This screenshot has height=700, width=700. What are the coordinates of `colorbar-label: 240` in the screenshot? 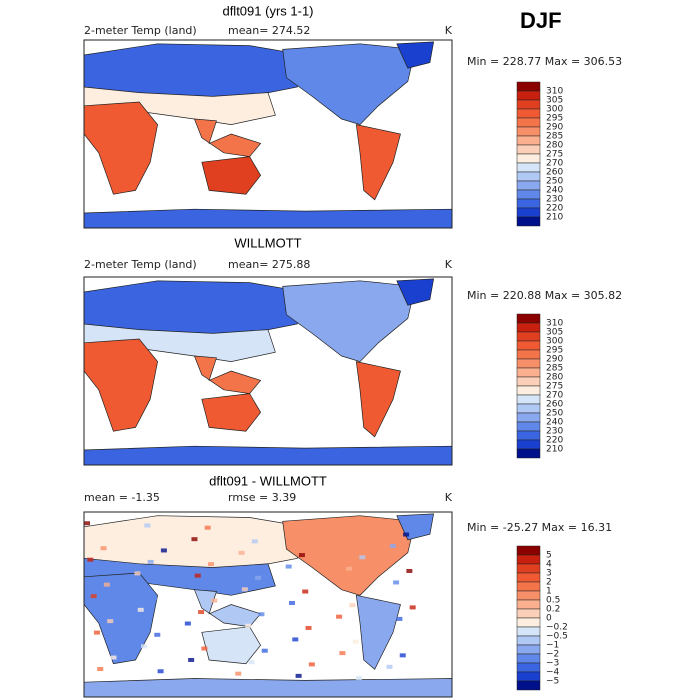 It's located at (554, 191).